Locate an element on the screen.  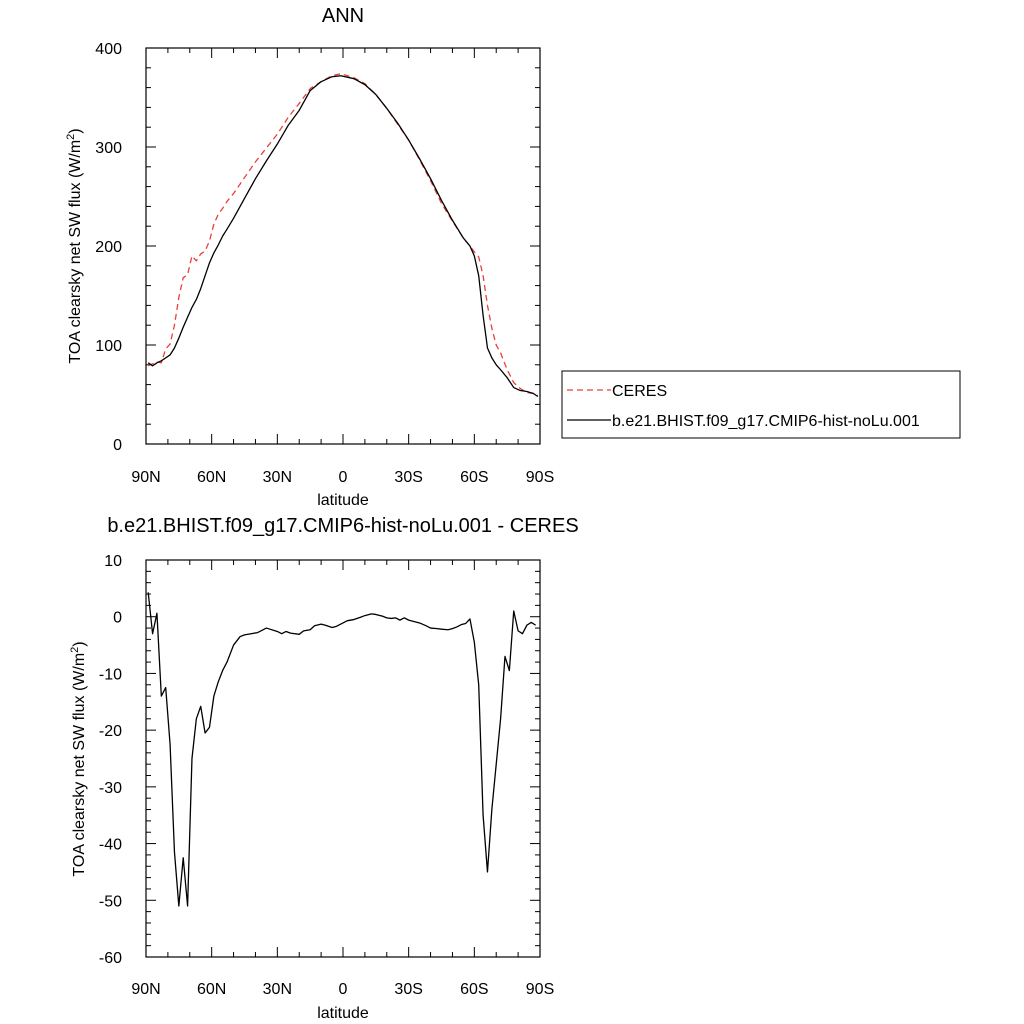
bottom-y-tick-label: 0 is located at coordinates (117, 618).